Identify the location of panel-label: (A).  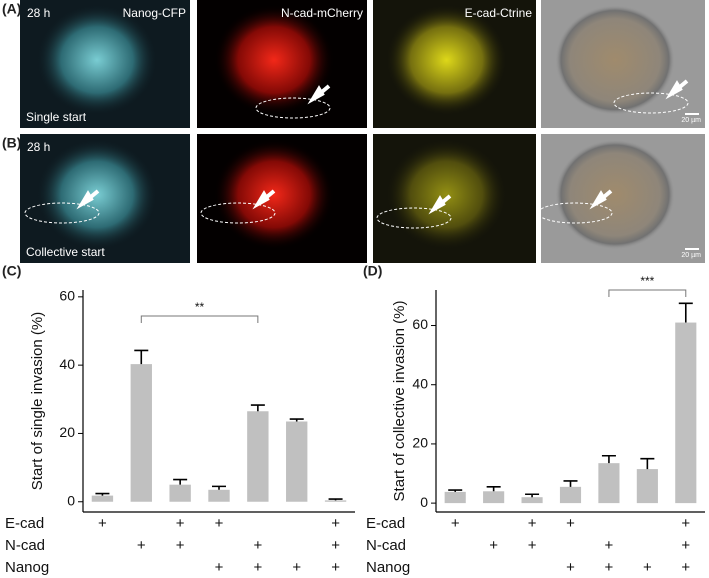
(11, 9).